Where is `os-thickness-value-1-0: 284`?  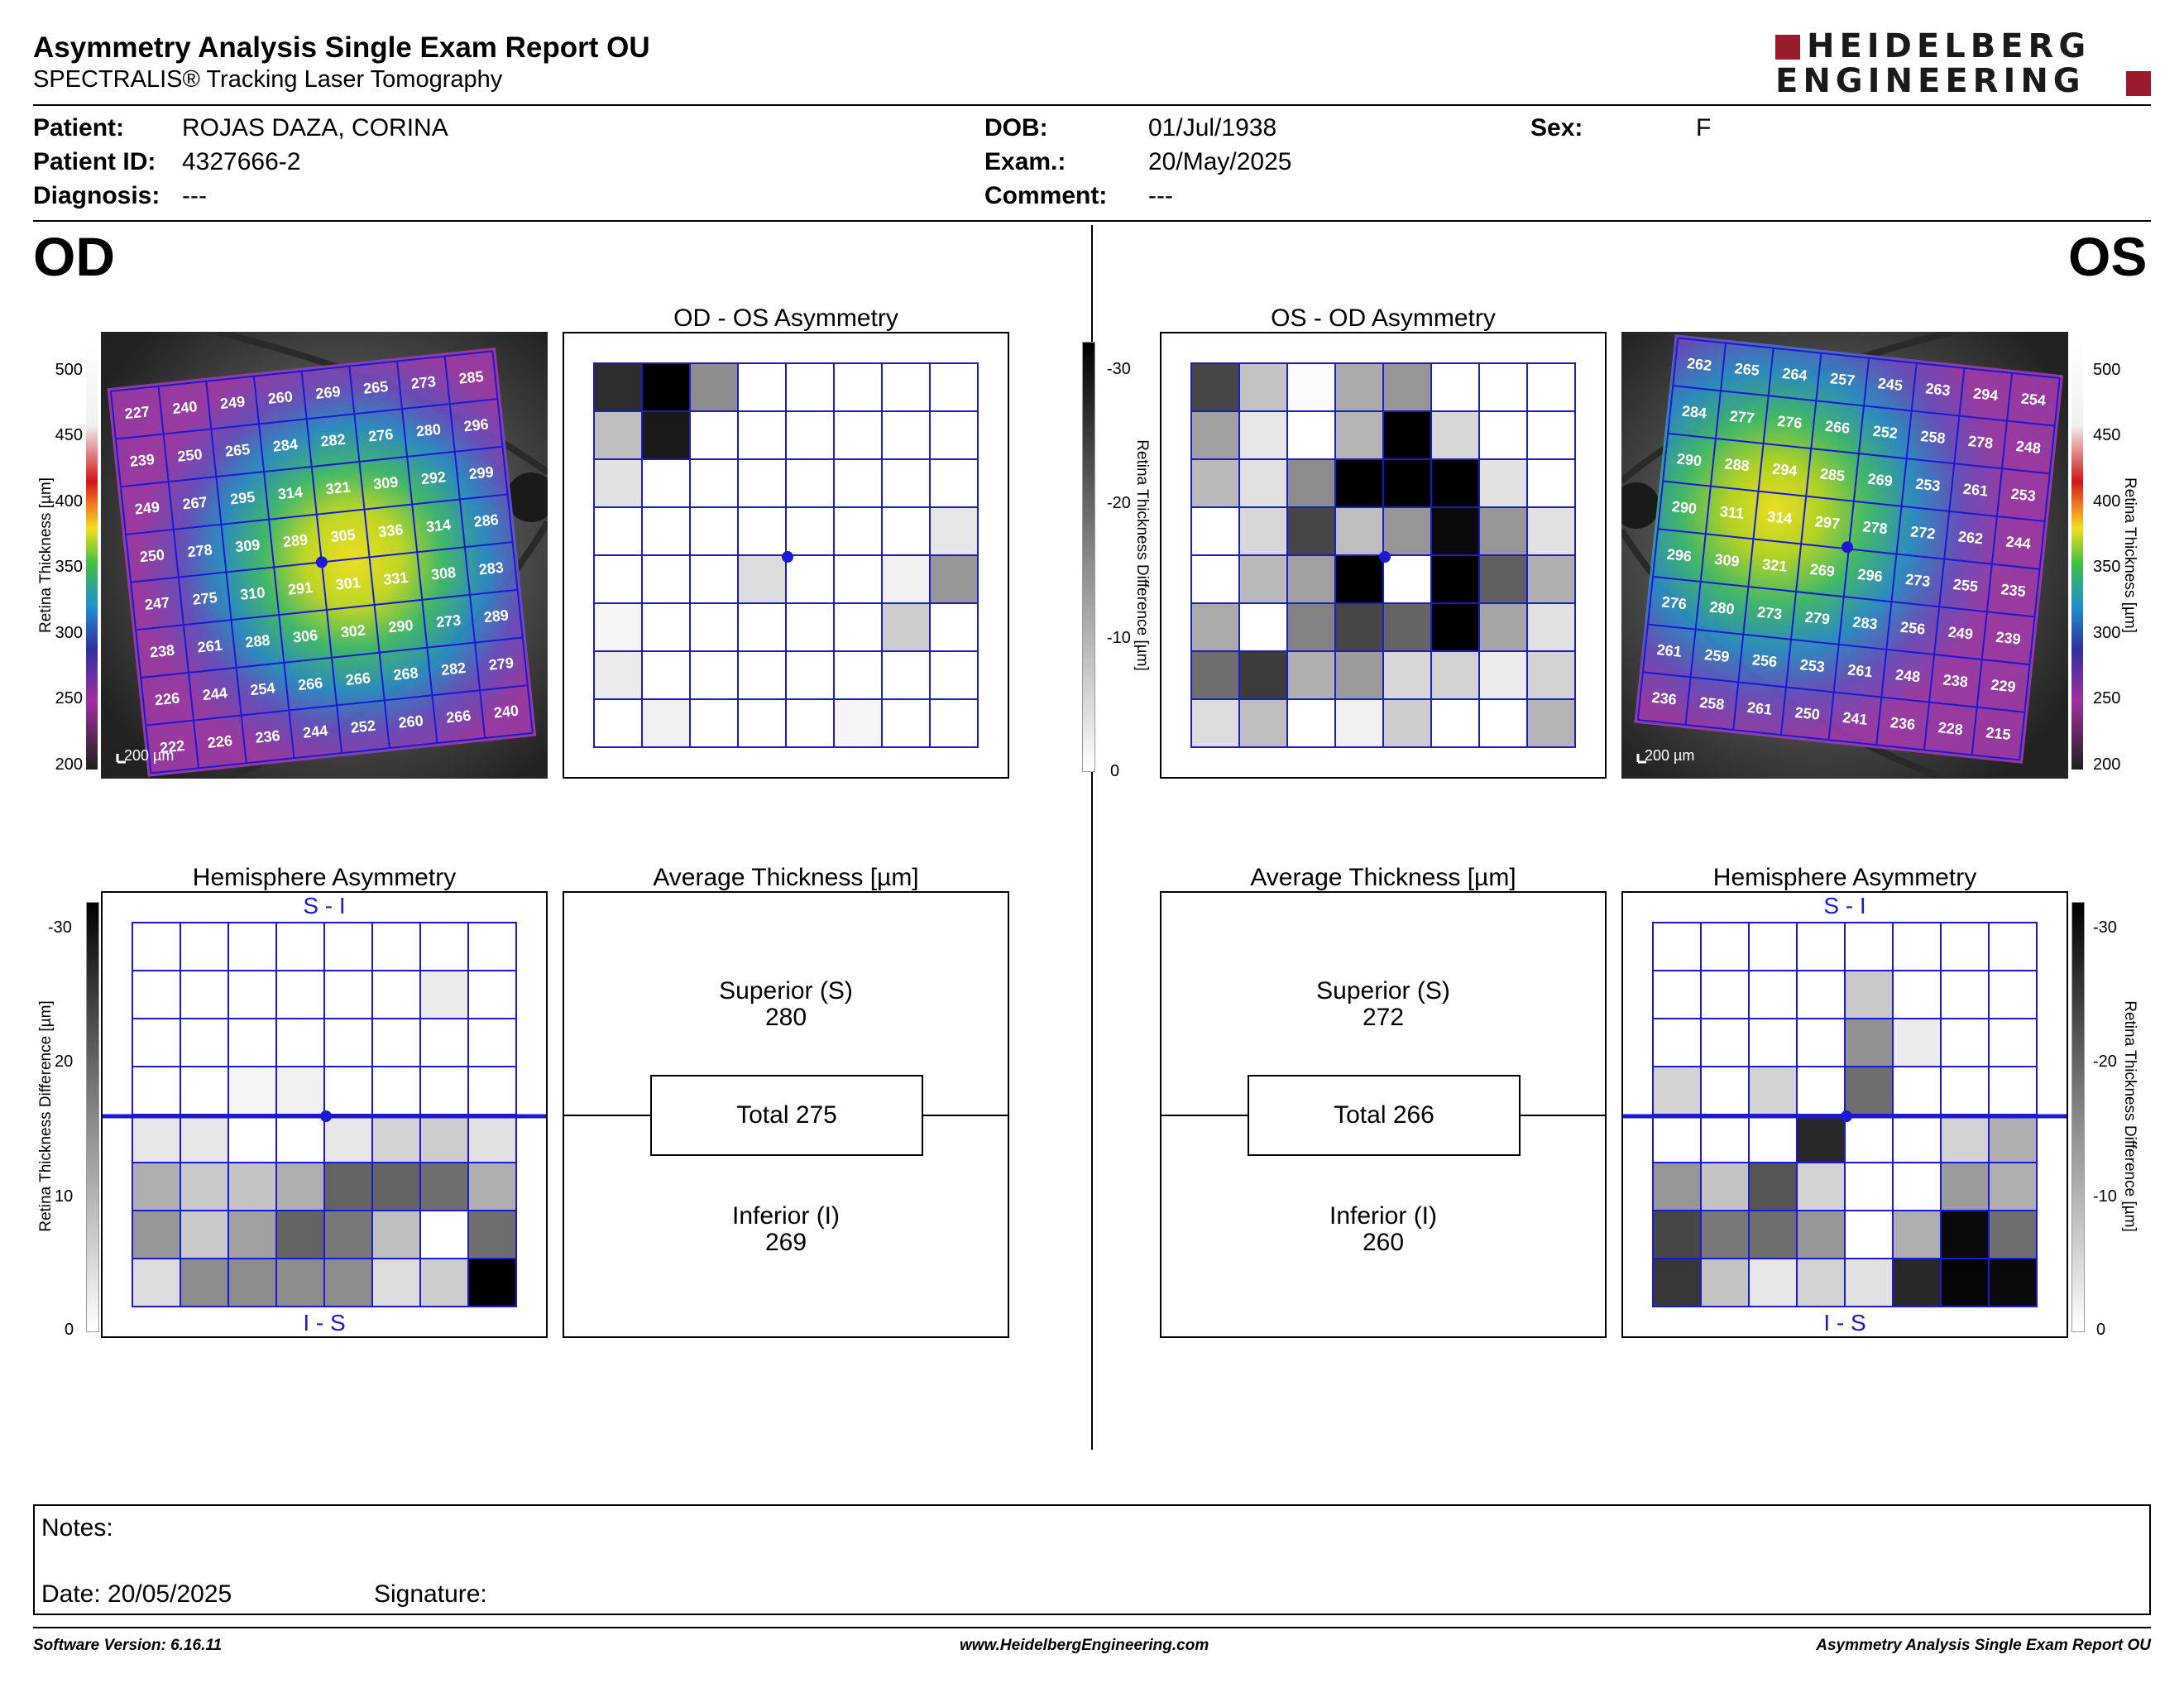 os-thickness-value-1-0: 284 is located at coordinates (1694, 412).